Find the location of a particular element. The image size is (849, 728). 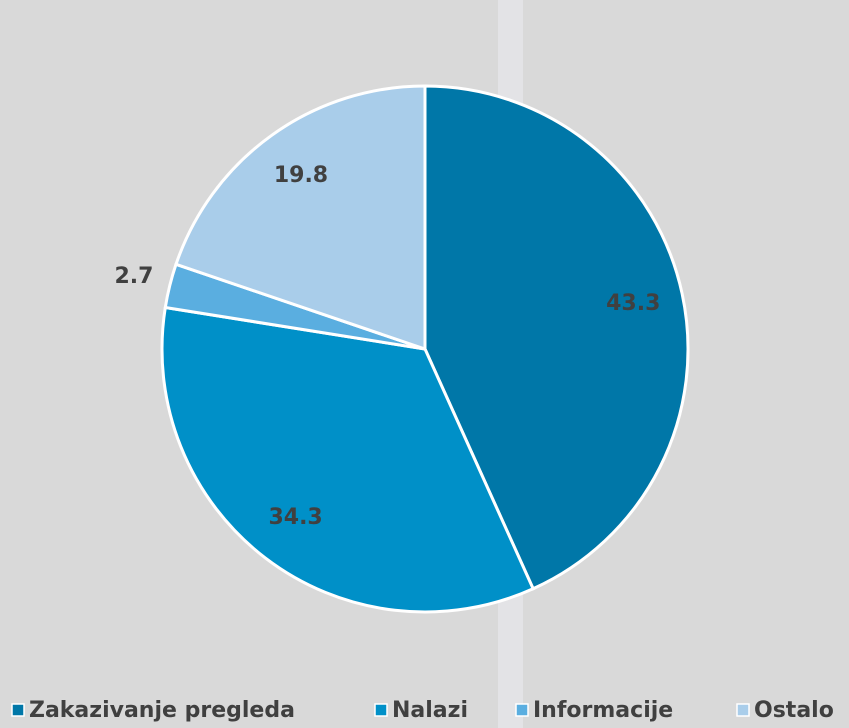

legend-label: Ostalo is located at coordinates (794, 710).